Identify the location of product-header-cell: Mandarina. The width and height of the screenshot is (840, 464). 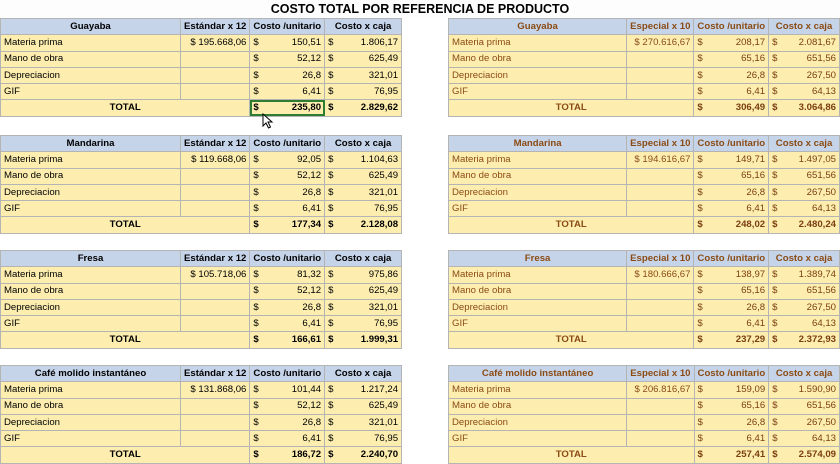
(537, 143).